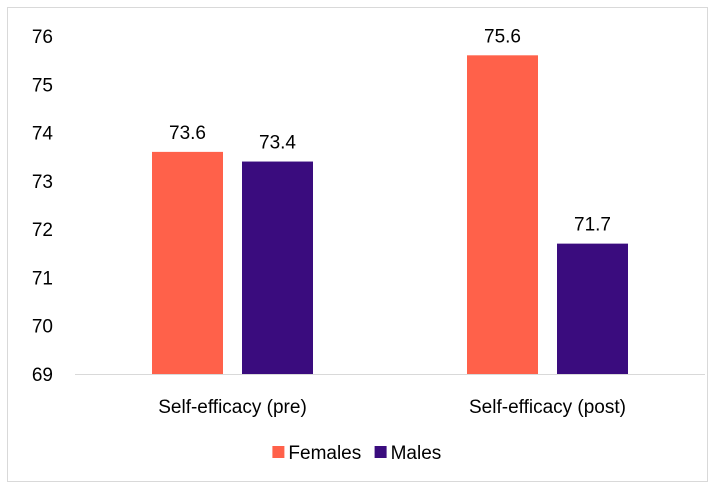 The width and height of the screenshot is (716, 489). I want to click on x-axis-category-labels: Self-efficacy (pre) Self-efficacy (post), so click(392, 407).